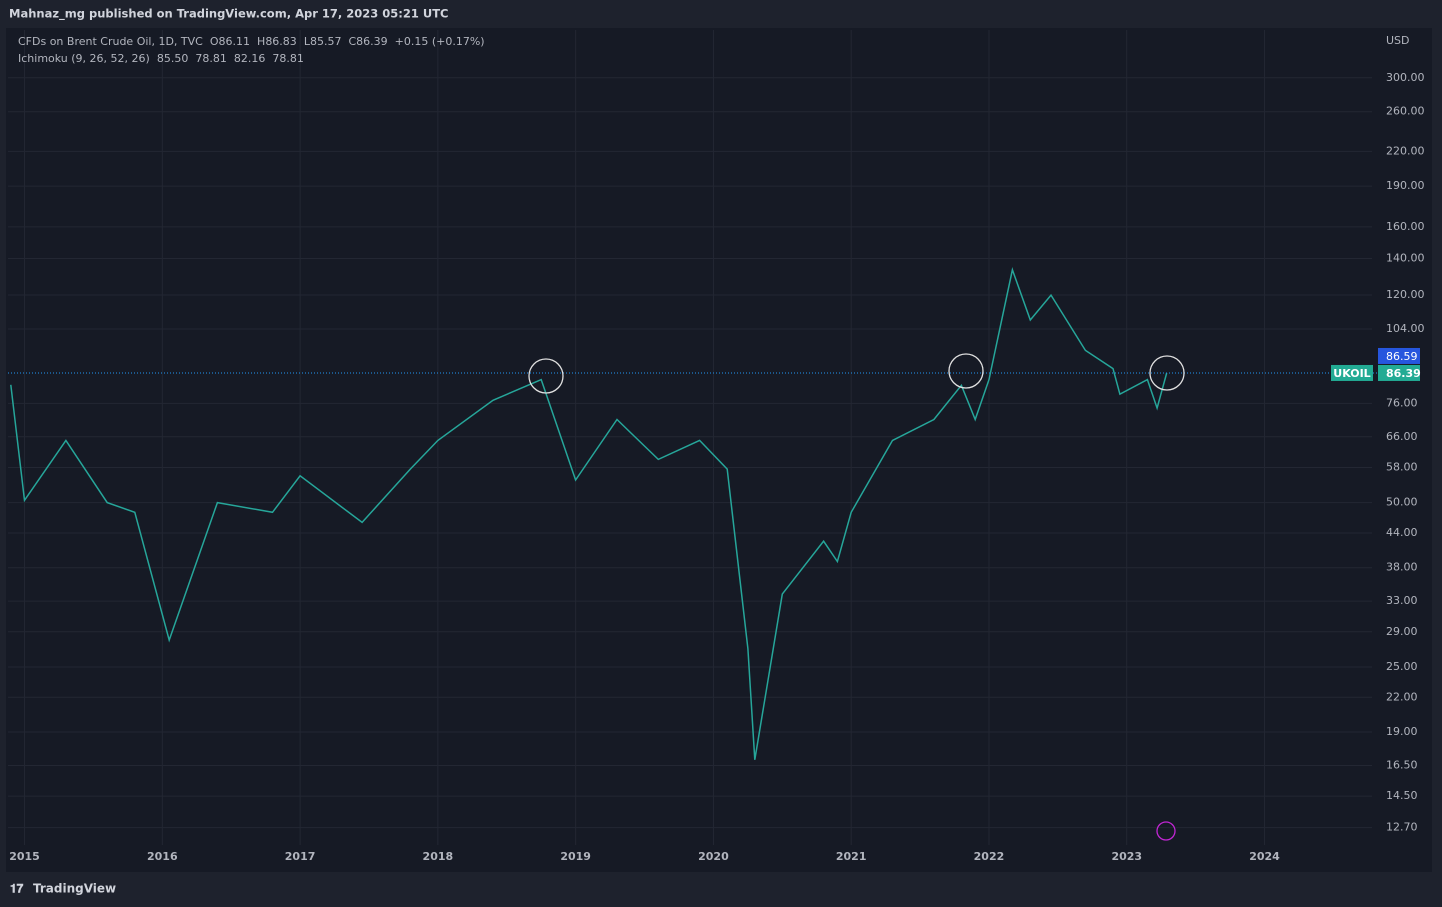  Describe the element at coordinates (1402, 731) in the screenshot. I see `y-tick-label: 19.00` at that location.